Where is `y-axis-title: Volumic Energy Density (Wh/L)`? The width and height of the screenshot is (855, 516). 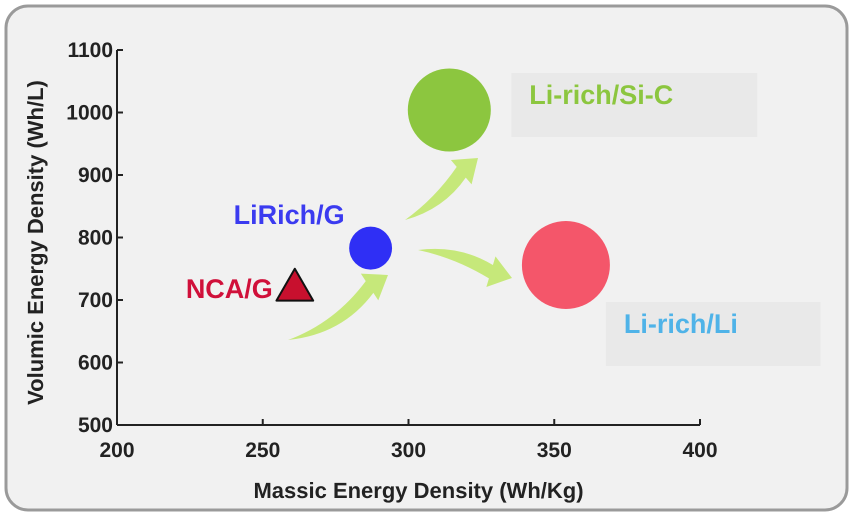 y-axis-title: Volumic Energy Density (Wh/L) is located at coordinates (35, 242).